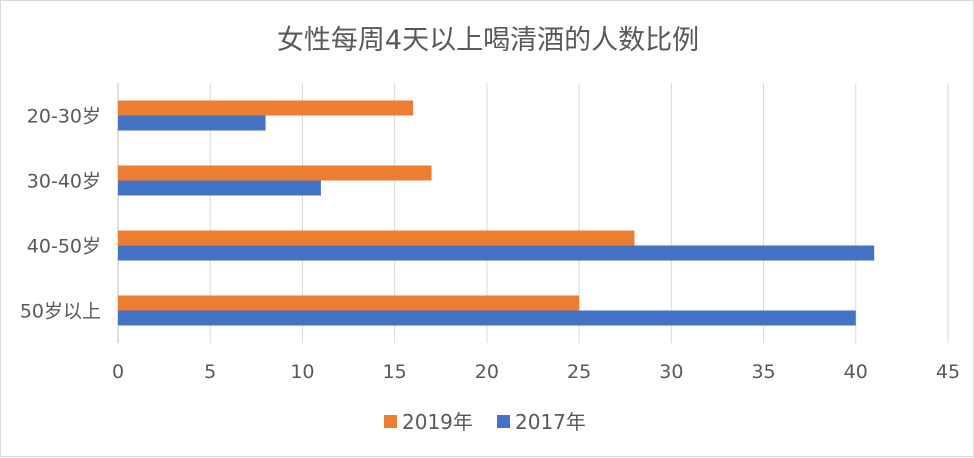 The image size is (974, 458). I want to click on y-tick-label: 30-40岁, so click(64, 182).